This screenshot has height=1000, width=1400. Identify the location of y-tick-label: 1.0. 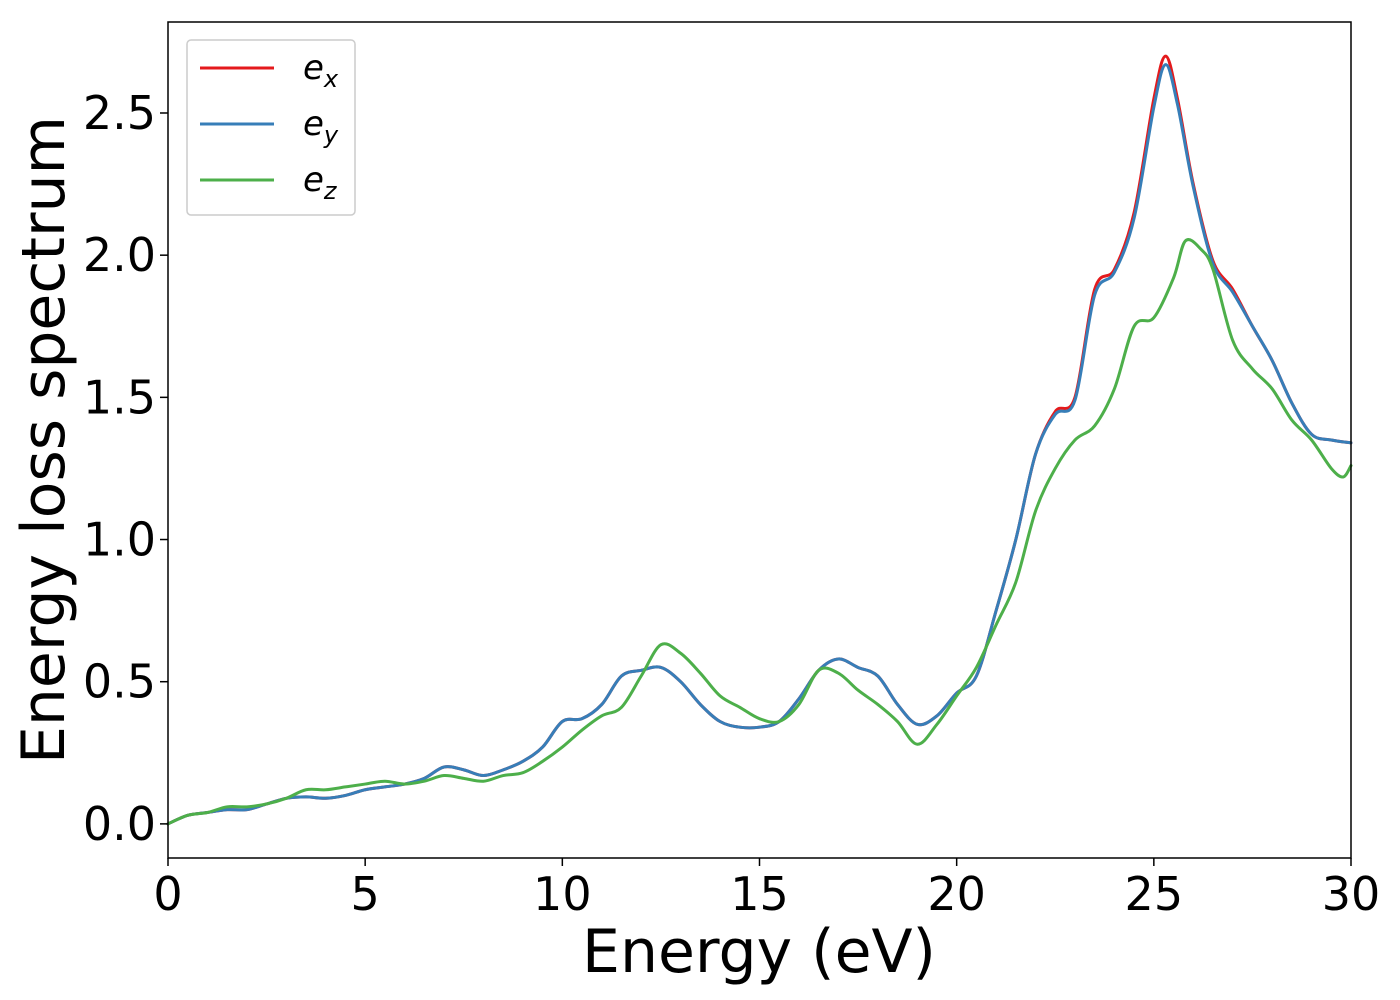
(119, 540).